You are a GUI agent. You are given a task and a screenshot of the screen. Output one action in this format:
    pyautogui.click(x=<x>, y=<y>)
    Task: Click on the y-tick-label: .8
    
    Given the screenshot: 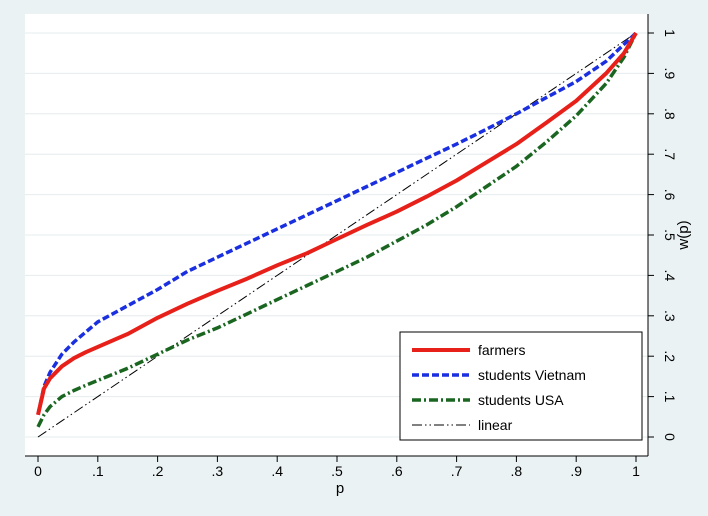 What is the action you would take?
    pyautogui.click(x=670, y=114)
    